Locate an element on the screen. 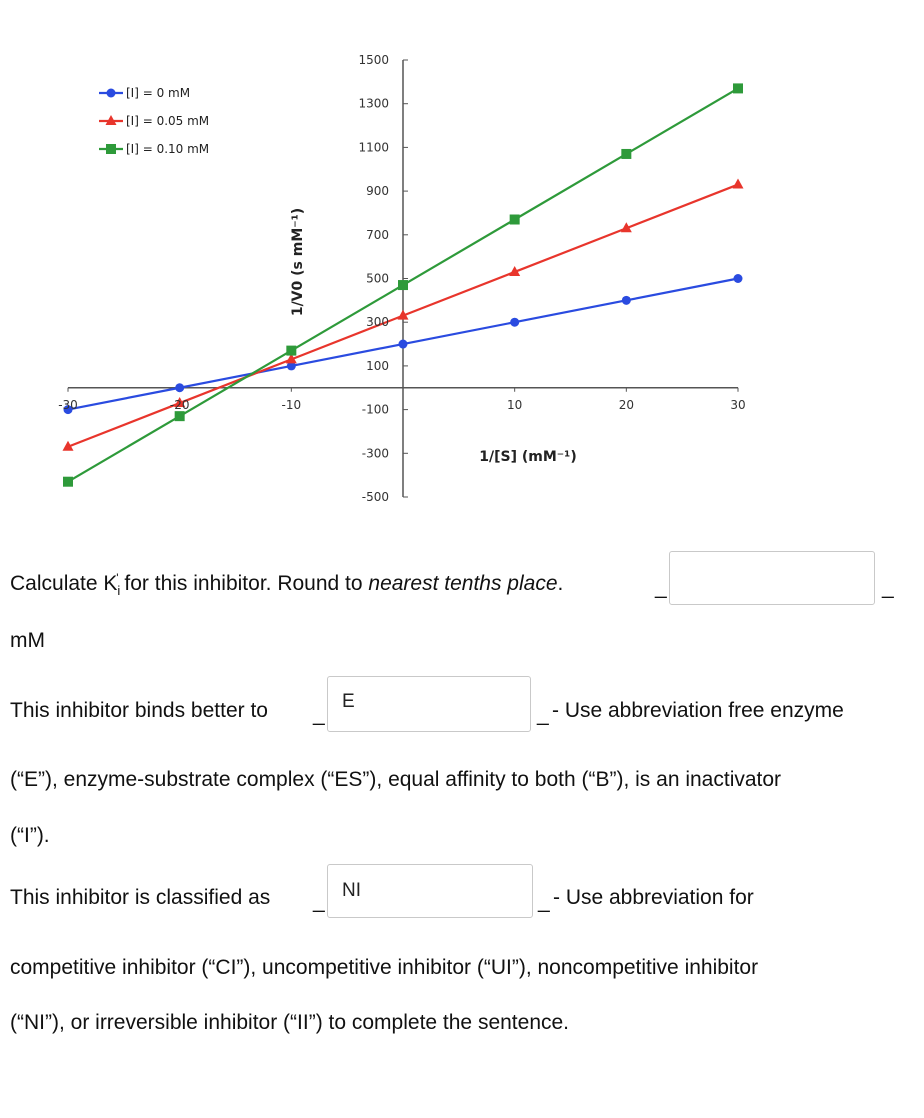 The image size is (924, 1118). x-tick-label: 30 is located at coordinates (737, 405).